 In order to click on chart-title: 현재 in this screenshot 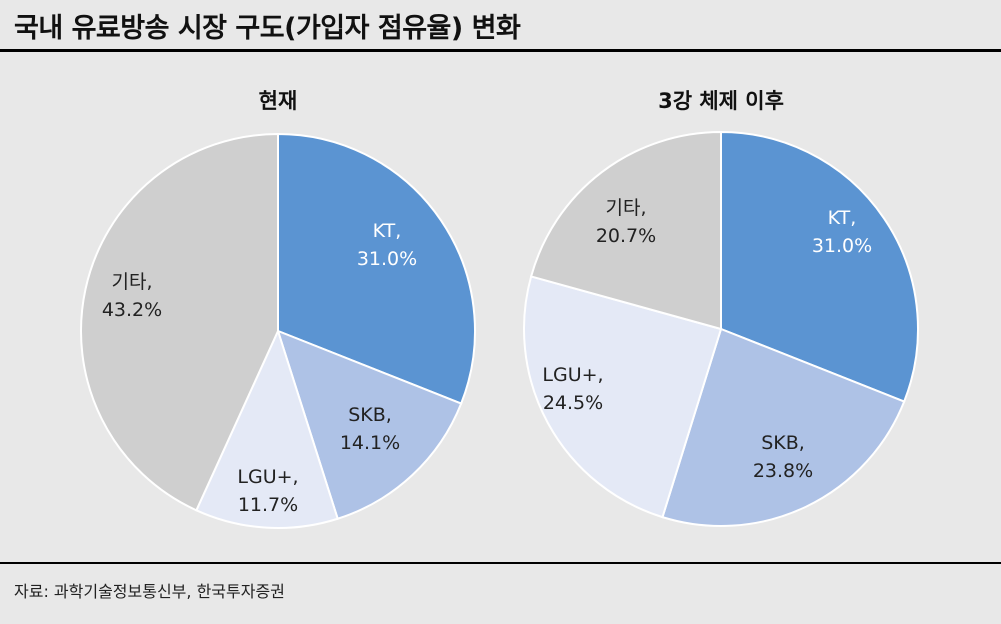, I will do `click(278, 101)`.